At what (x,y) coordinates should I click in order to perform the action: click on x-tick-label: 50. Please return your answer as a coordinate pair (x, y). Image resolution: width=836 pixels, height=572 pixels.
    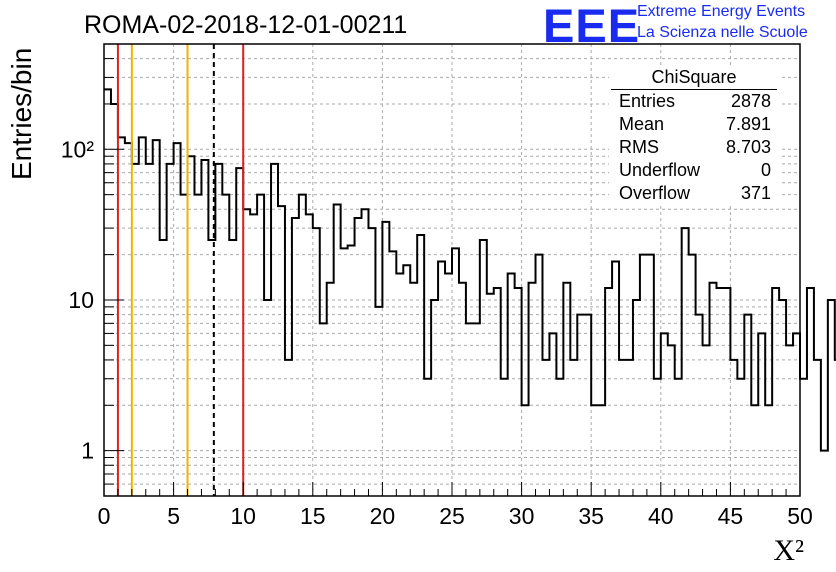
    Looking at the image, I should click on (800, 516).